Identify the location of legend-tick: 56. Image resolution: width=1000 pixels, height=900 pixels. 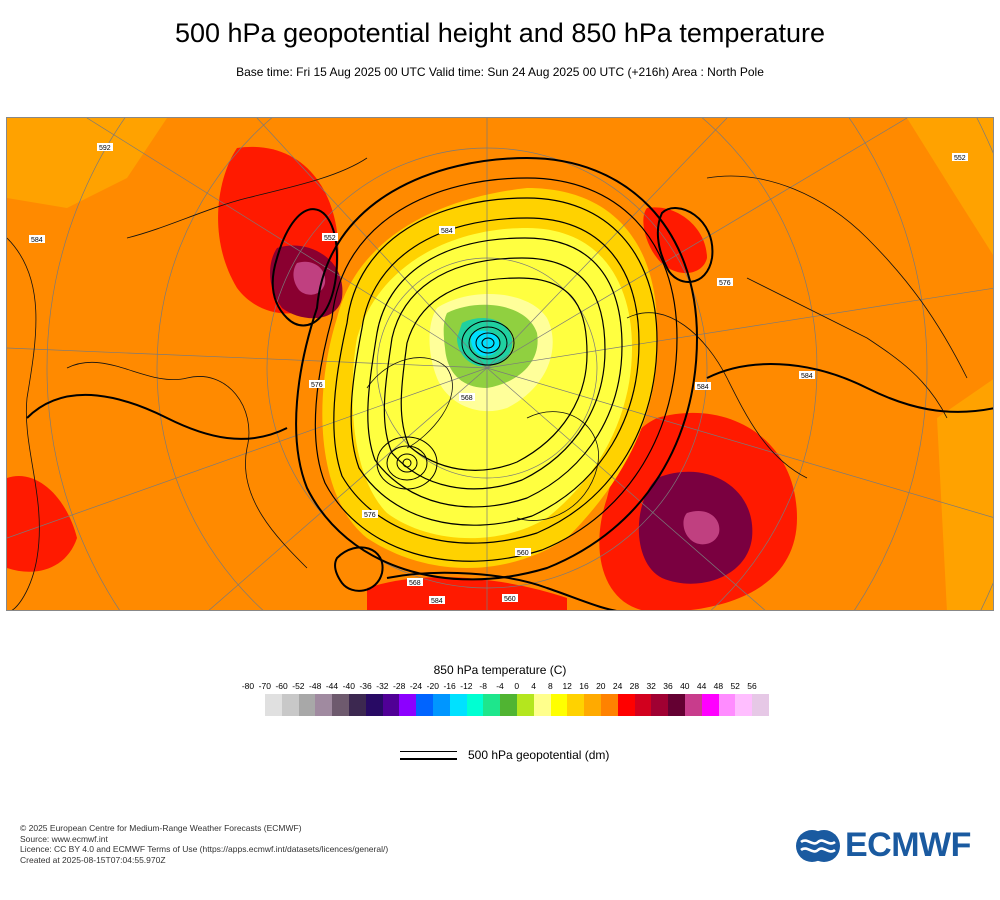
(752, 686).